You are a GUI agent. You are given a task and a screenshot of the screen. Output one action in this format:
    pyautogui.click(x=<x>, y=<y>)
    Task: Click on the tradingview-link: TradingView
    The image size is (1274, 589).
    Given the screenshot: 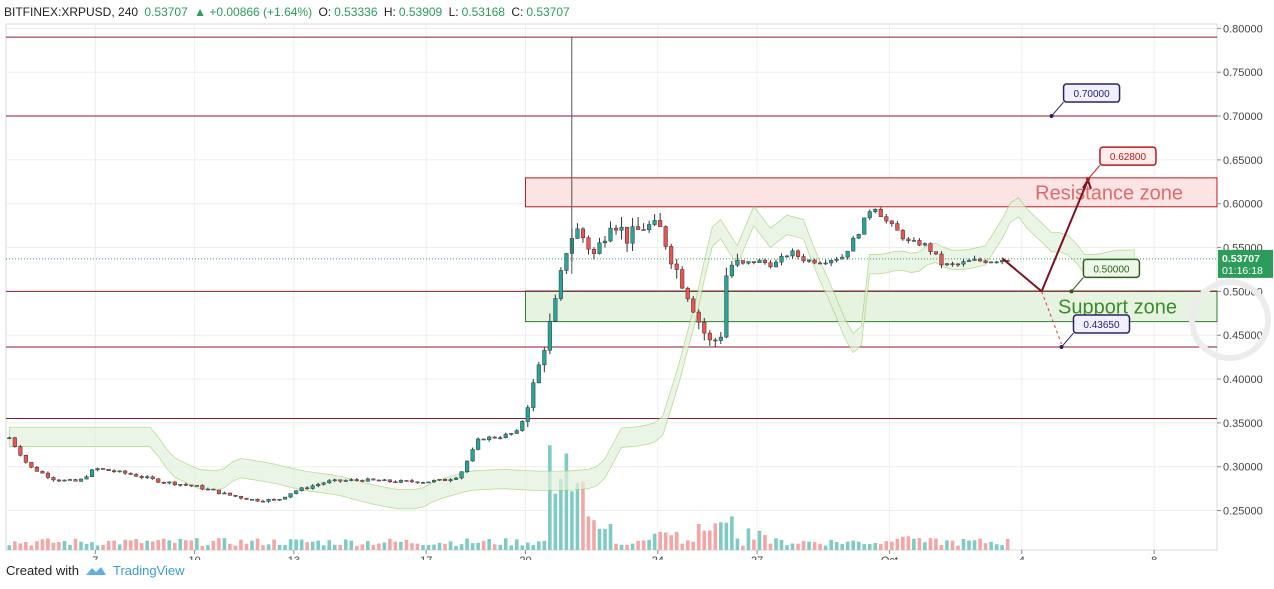 What is the action you would take?
    pyautogui.click(x=148, y=570)
    